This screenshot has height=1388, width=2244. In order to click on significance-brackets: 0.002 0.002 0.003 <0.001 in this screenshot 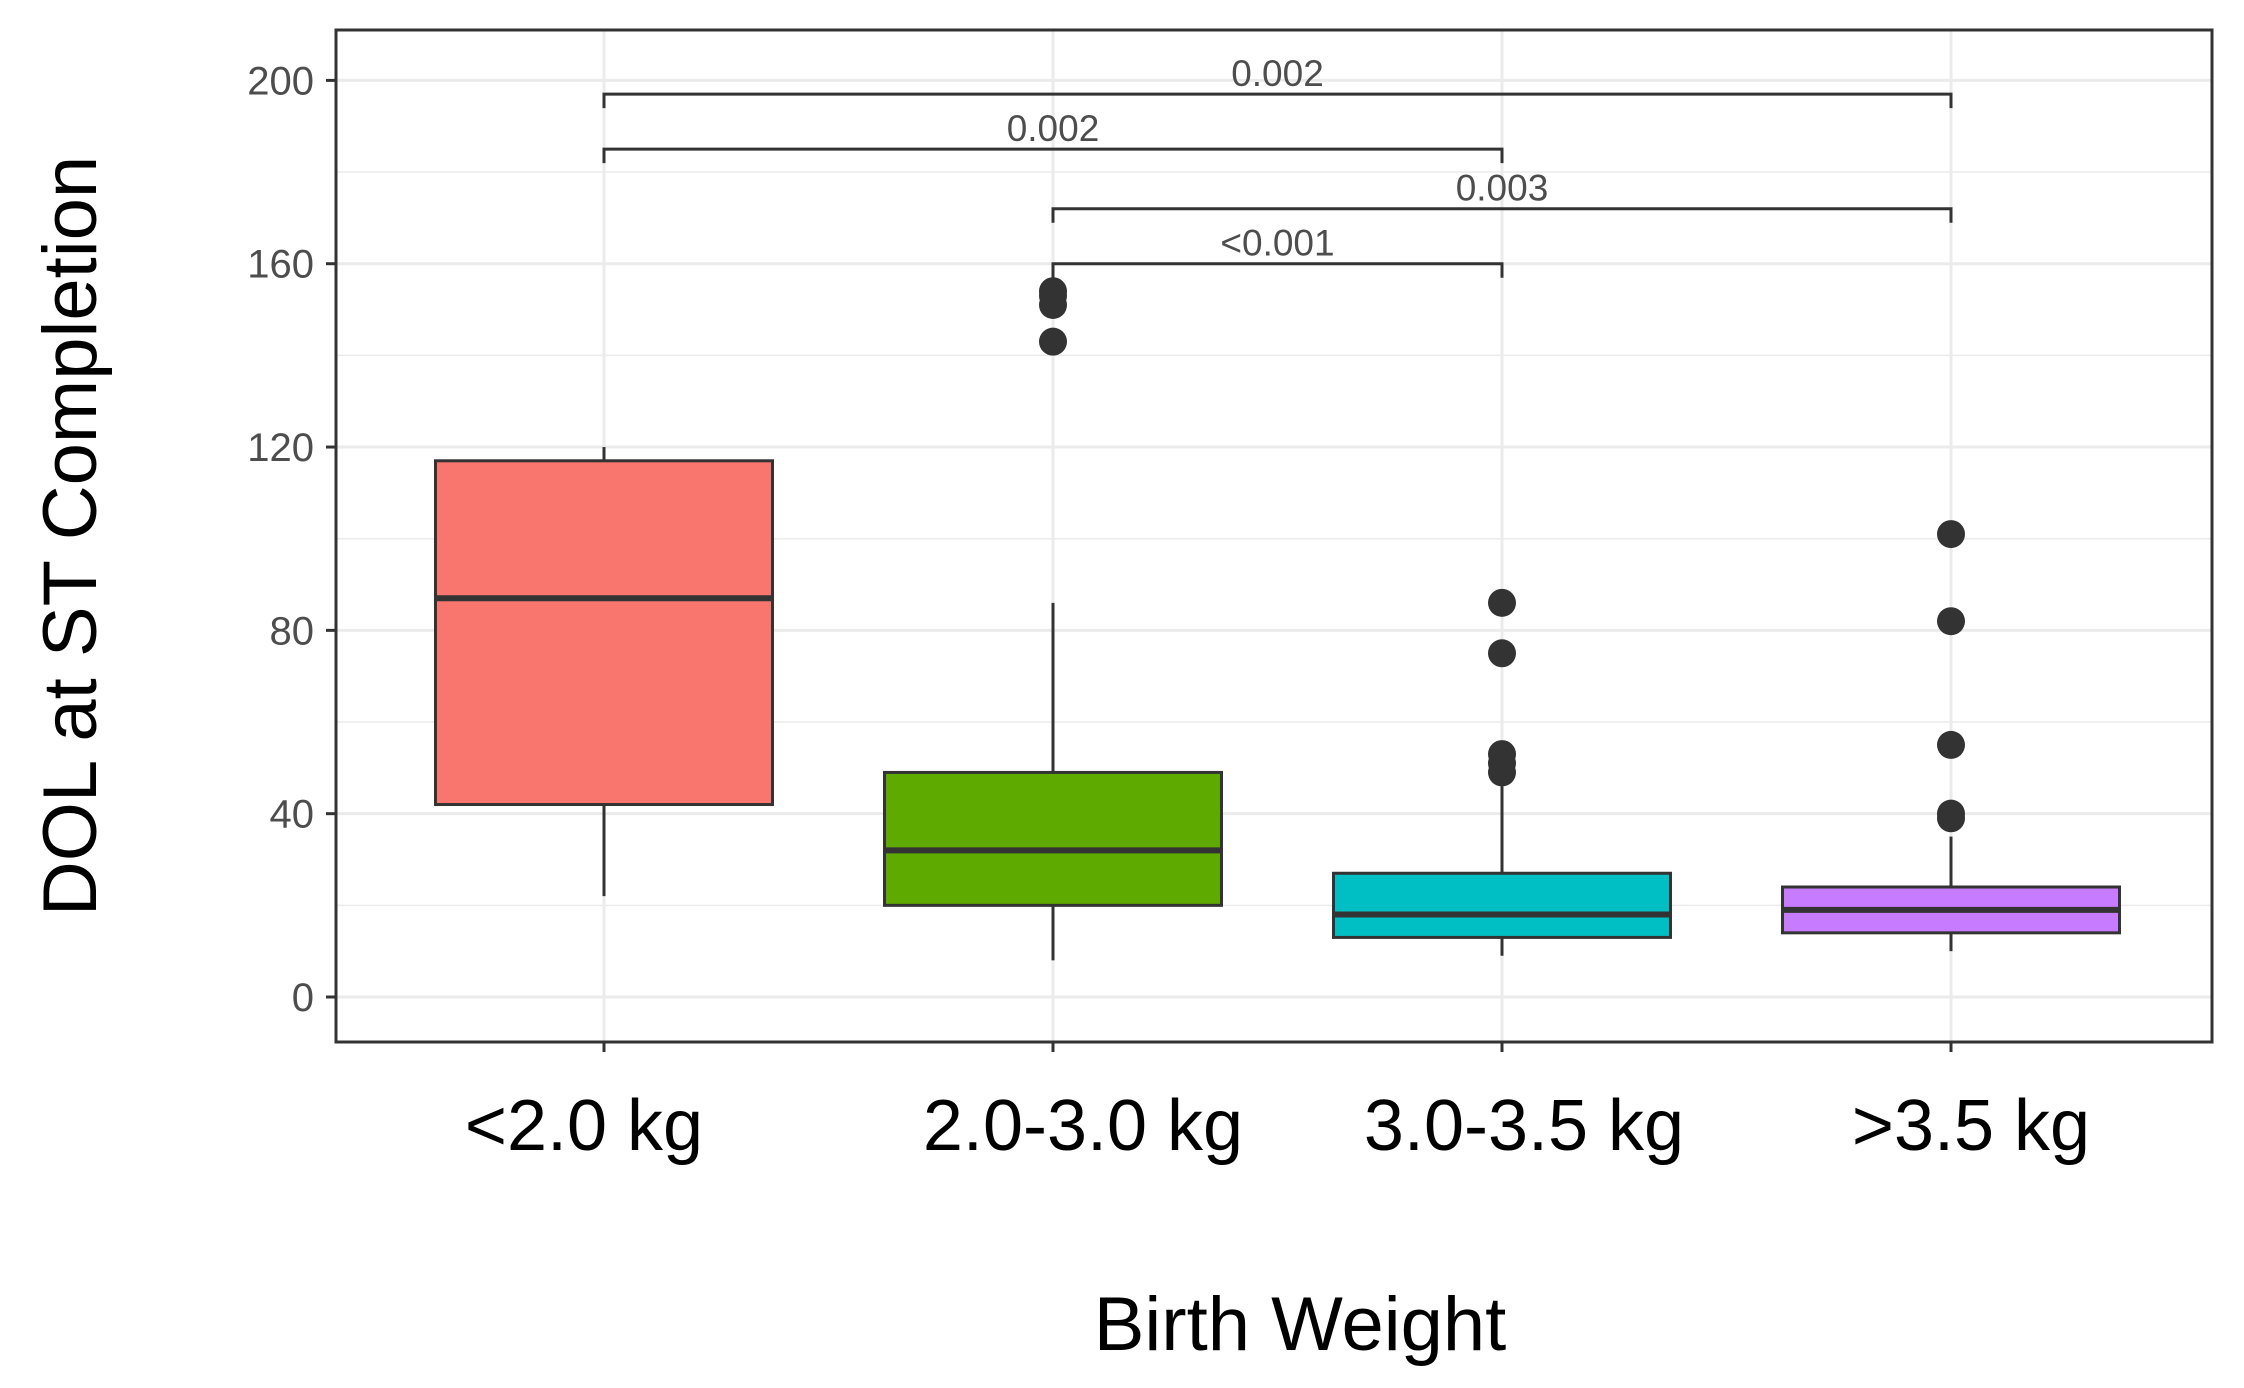, I will do `click(1277, 165)`.